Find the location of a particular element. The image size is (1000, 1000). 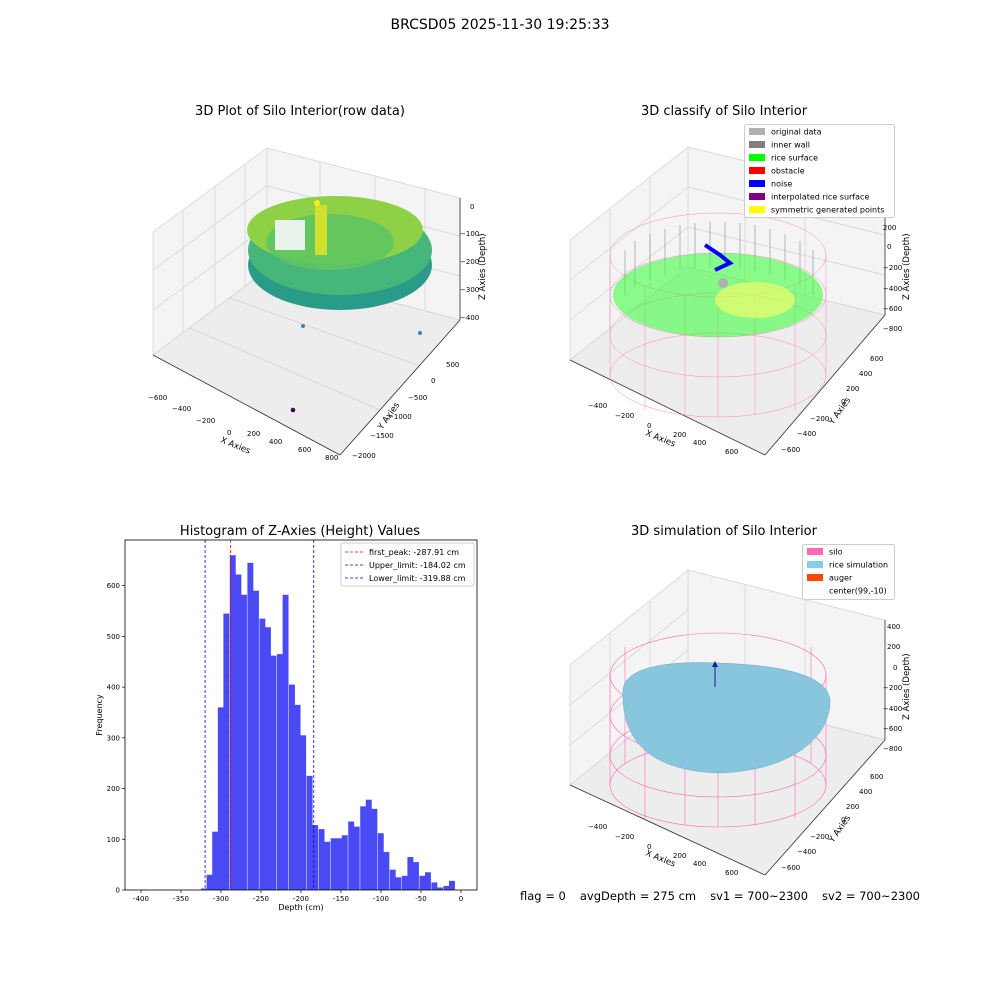

x-tick: −600 is located at coordinates (157, 398).